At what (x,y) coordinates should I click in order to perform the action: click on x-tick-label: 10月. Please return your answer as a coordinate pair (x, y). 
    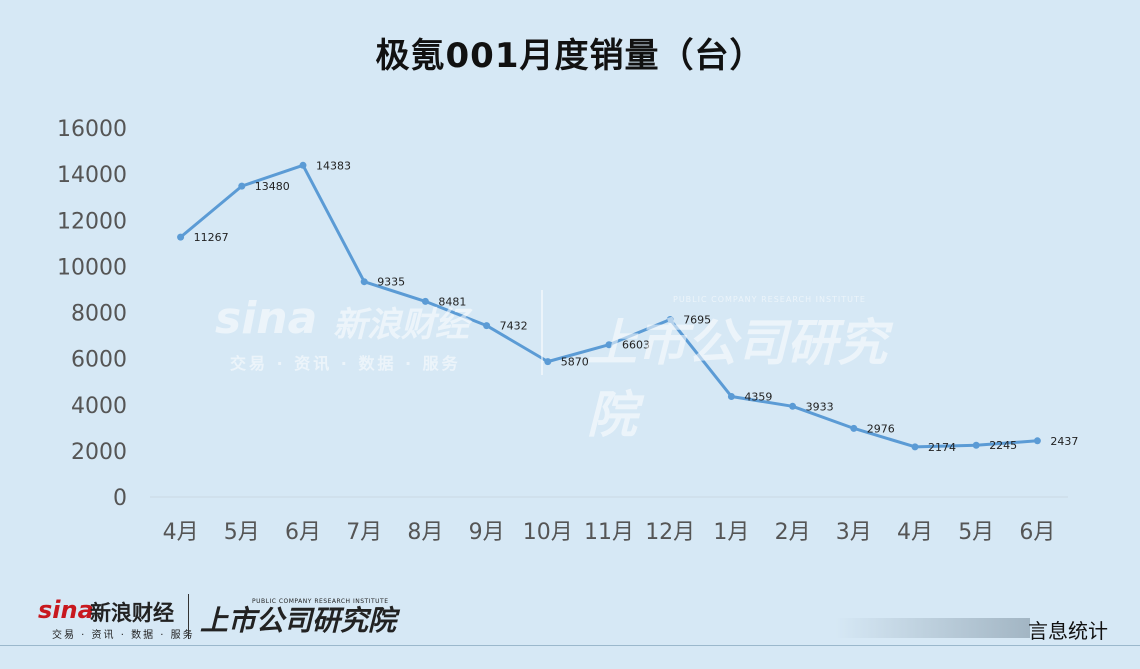
    Looking at the image, I should click on (548, 532).